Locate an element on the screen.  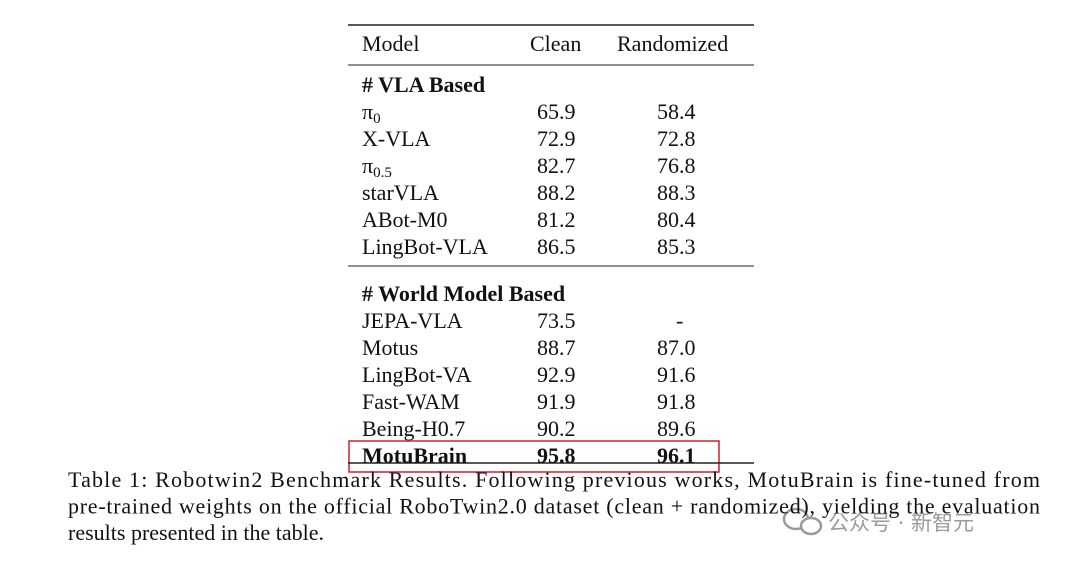
model-name-text: LingBot-VA is located at coordinates (417, 374).